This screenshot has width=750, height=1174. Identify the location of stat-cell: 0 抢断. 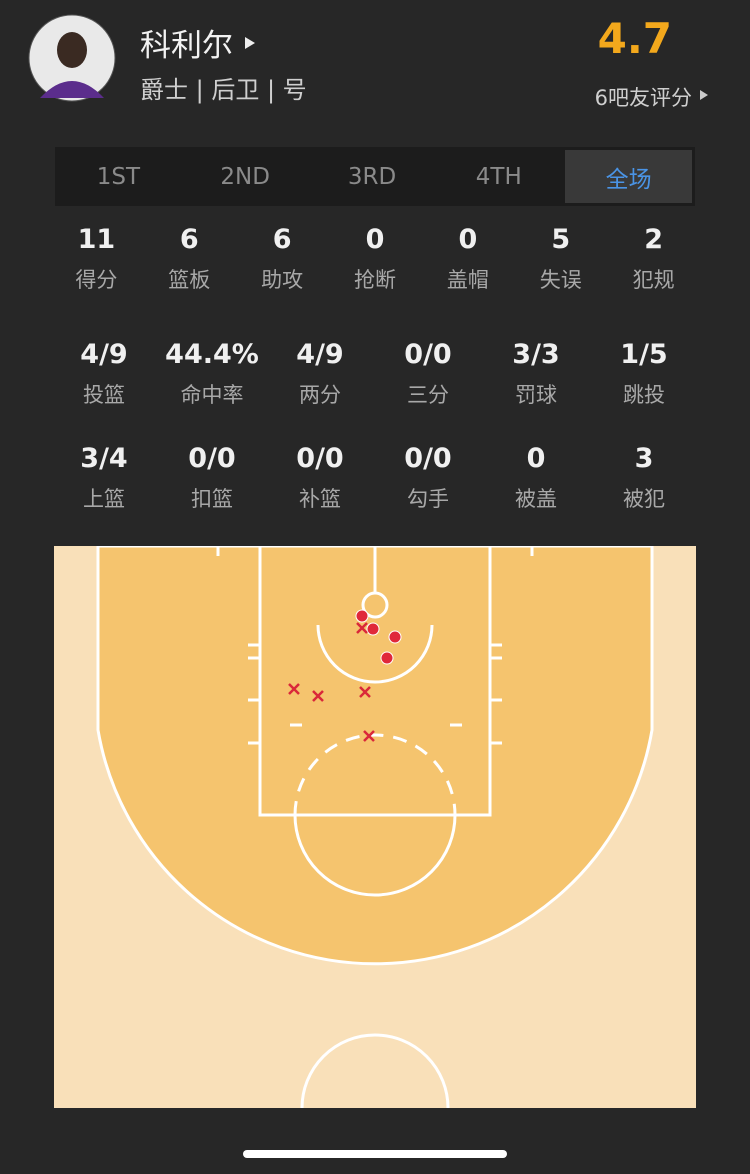
(375, 259).